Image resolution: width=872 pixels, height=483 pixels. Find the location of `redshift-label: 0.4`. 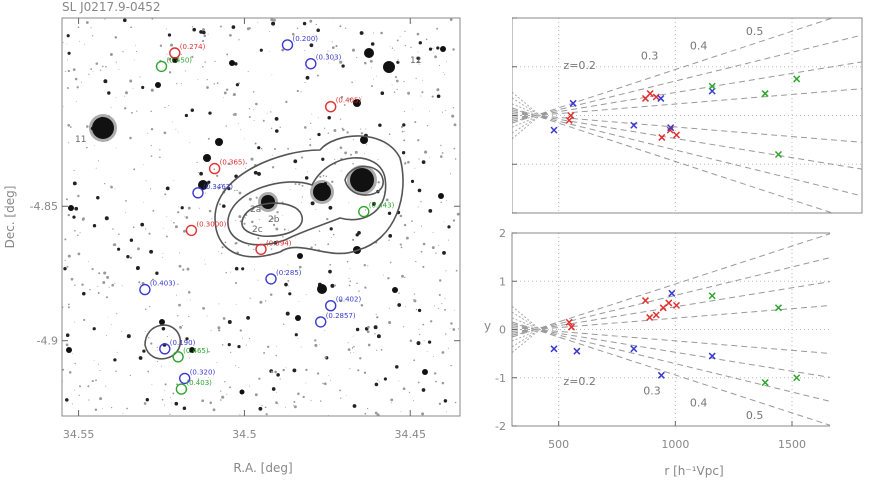

redshift-label: 0.4 is located at coordinates (699, 403).